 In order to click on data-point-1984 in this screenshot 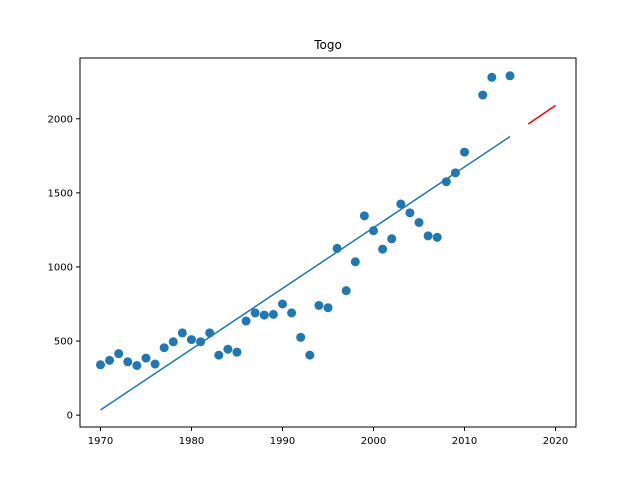, I will do `click(228, 349)`.